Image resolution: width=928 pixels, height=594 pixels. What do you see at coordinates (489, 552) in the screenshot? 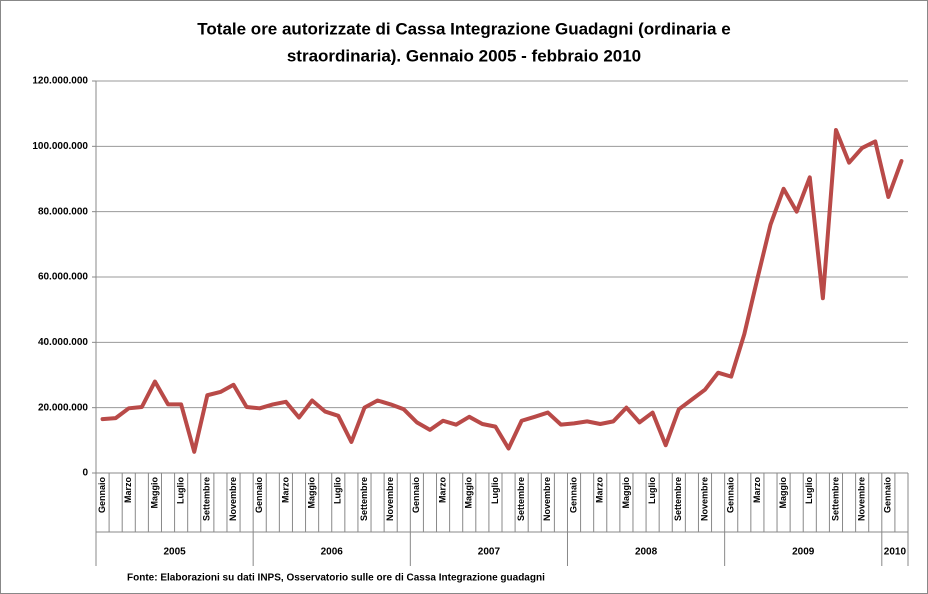
I see `year-label: 2007` at bounding box center [489, 552].